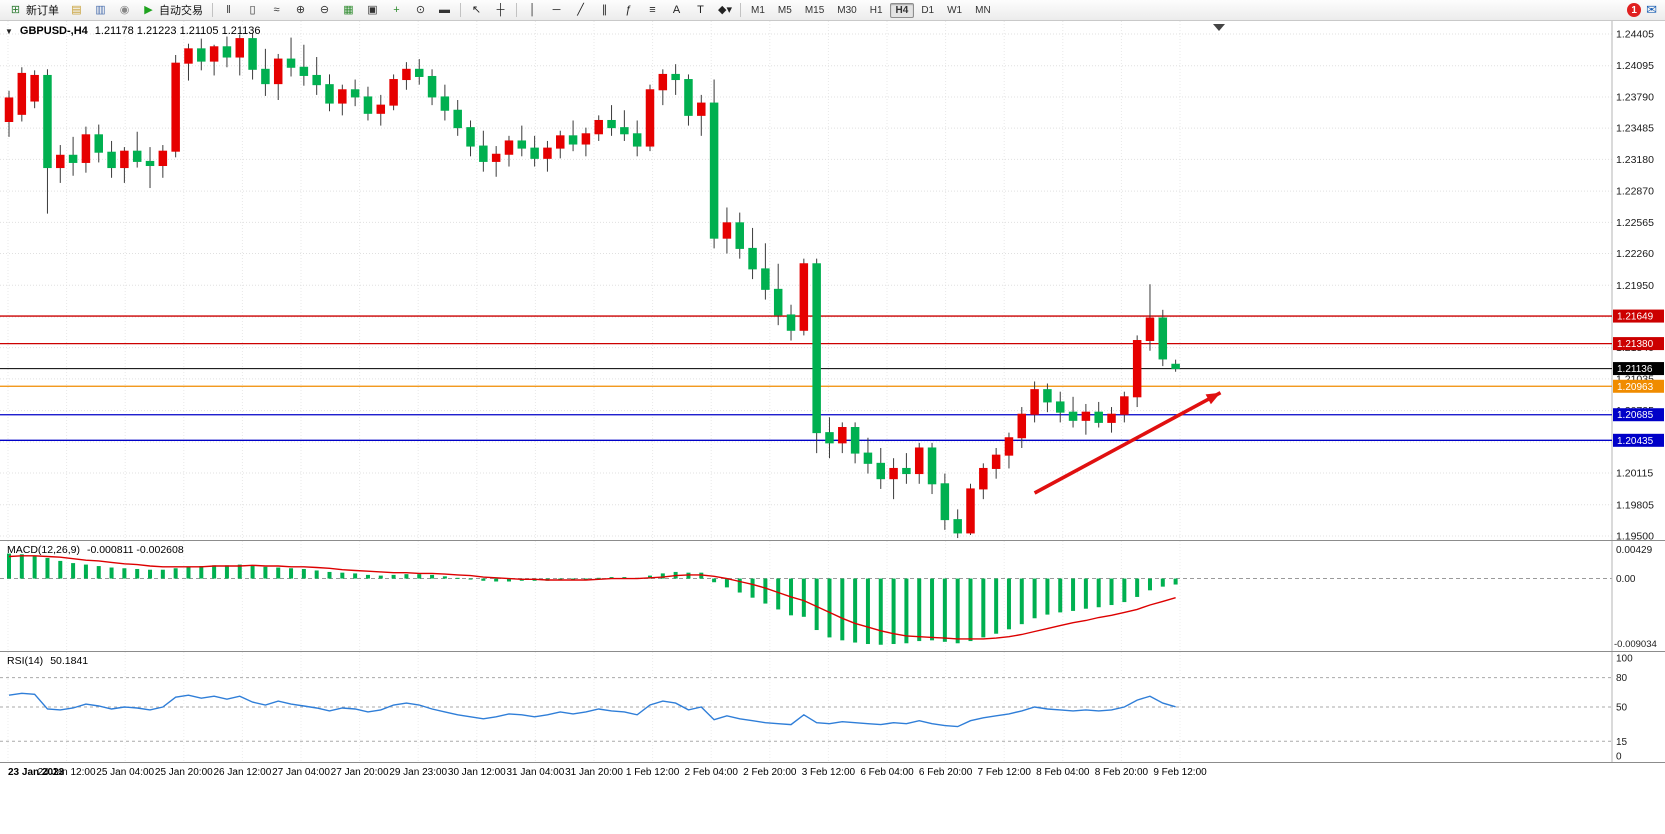 Image resolution: width=1665 pixels, height=834 pixels. What do you see at coordinates (324, 10) in the screenshot?
I see `zoom-out-icon: ⊖` at bounding box center [324, 10].